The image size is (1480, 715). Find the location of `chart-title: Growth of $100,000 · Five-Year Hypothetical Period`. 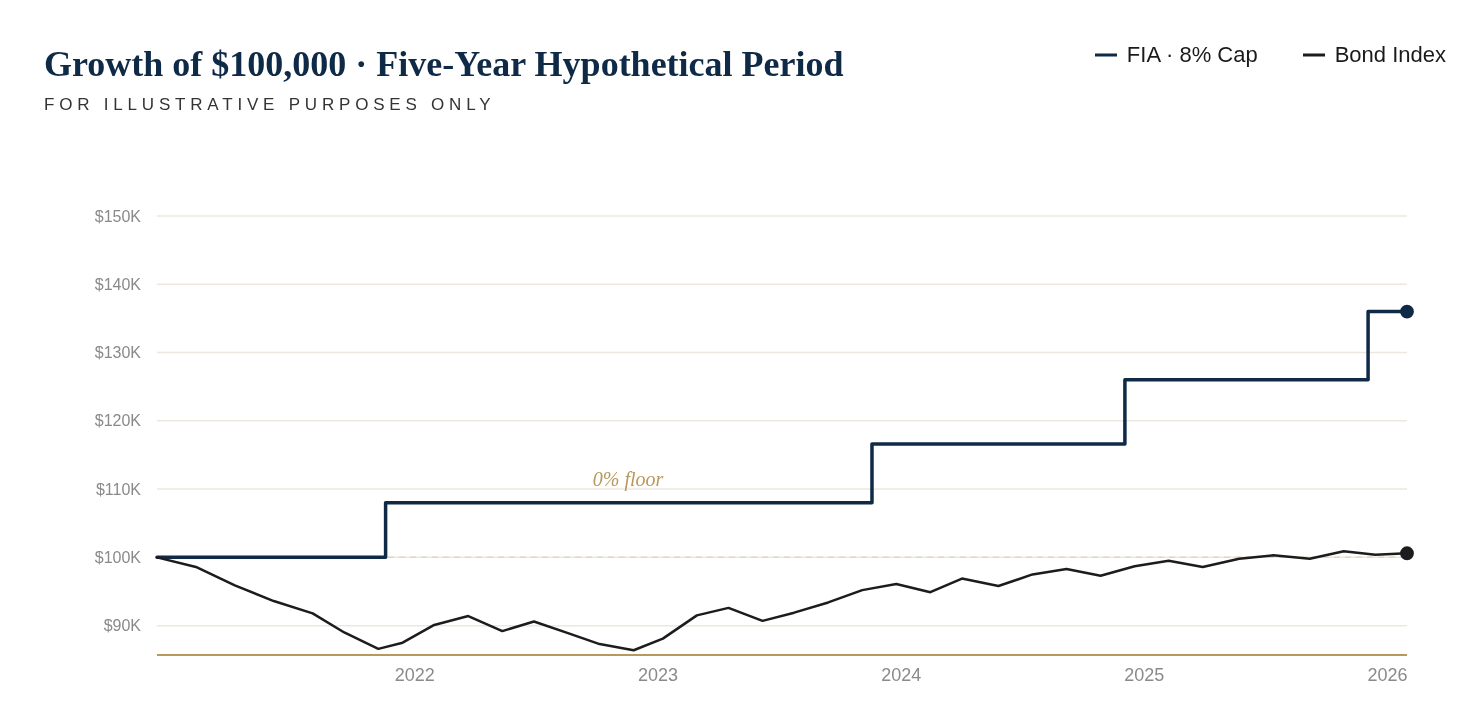

chart-title: Growth of $100,000 · Five-Year Hypothetical Period is located at coordinates (444, 64).